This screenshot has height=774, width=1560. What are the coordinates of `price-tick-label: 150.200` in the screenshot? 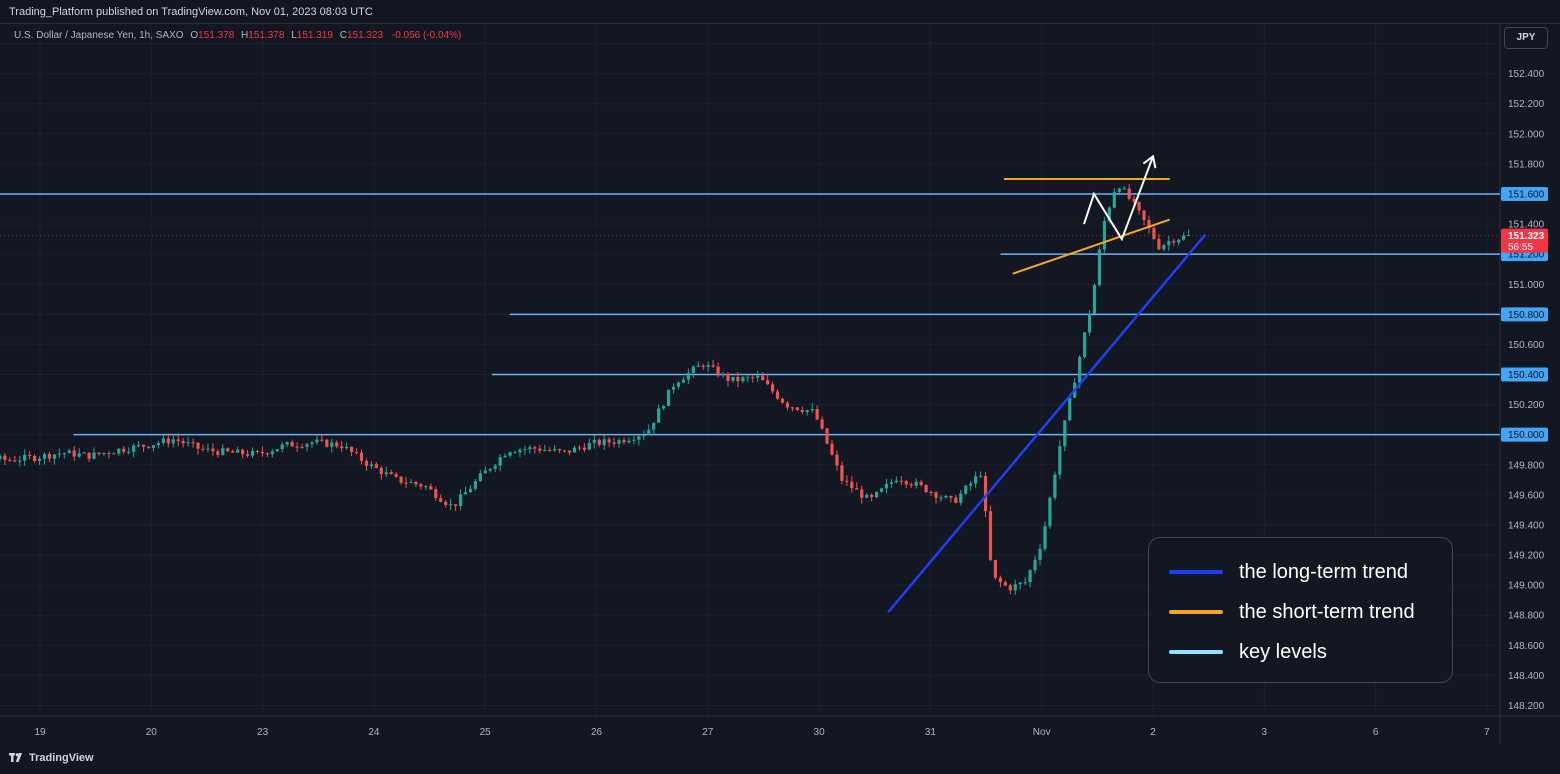 It's located at (1526, 405).